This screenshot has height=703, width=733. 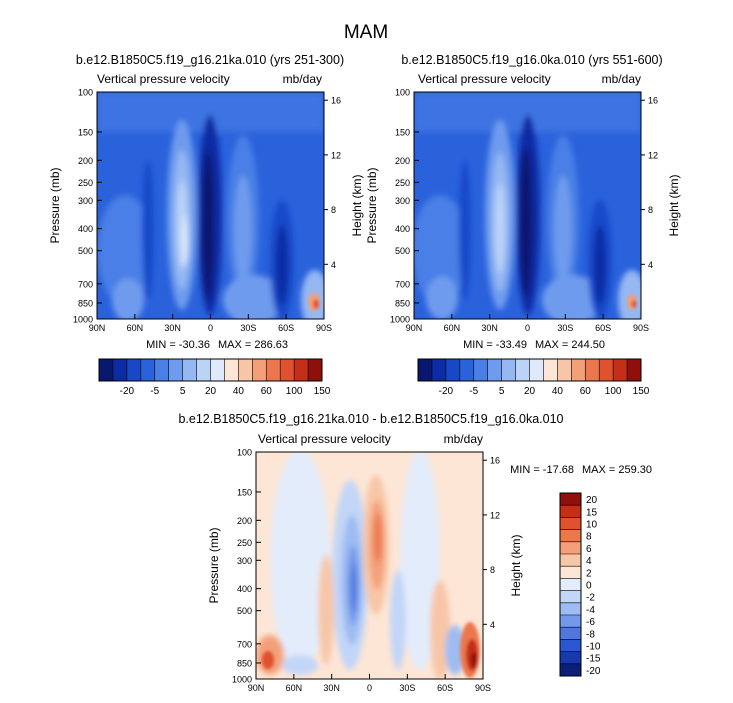 I want to click on panel-c-colorbar-label: -15, so click(x=593, y=659).